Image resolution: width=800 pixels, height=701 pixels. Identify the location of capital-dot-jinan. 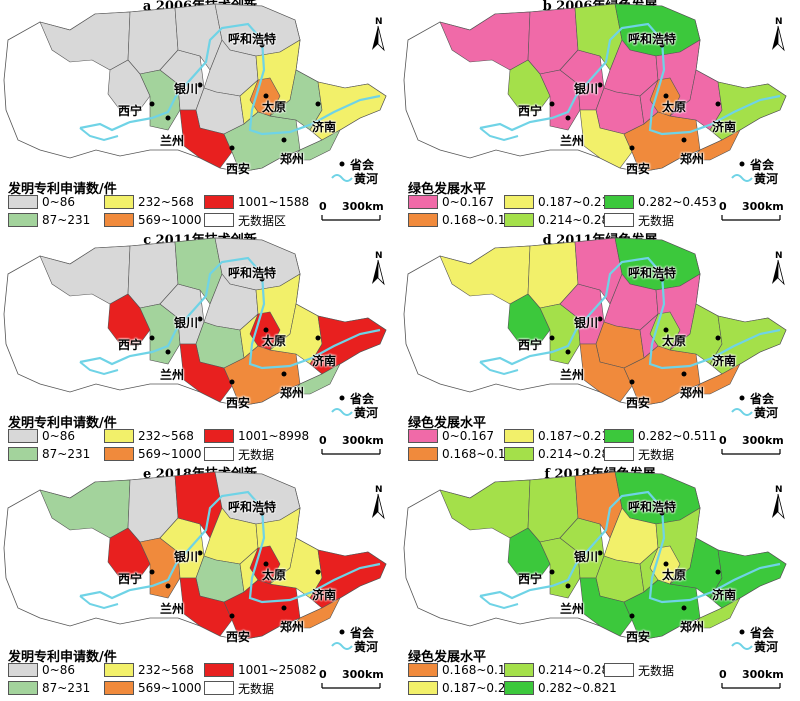
(318, 338).